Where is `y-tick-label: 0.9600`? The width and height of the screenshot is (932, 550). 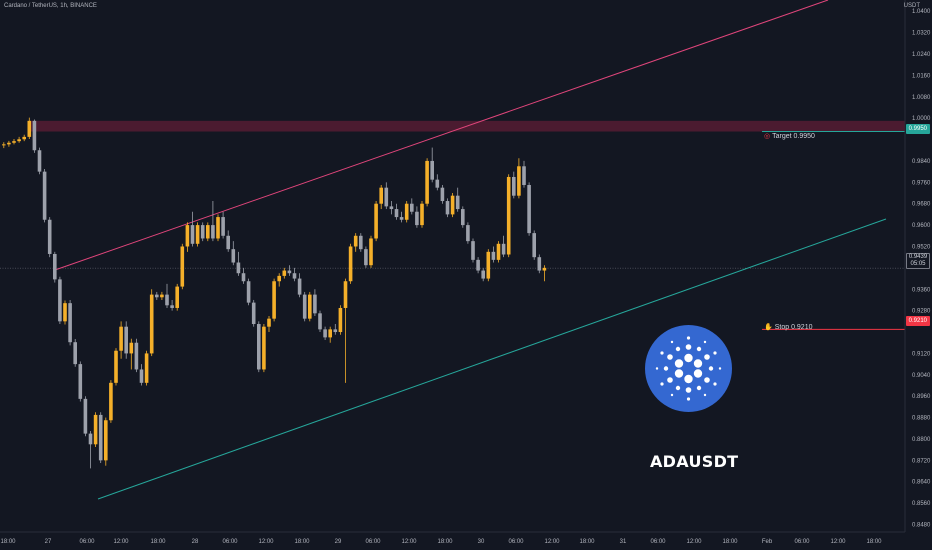 y-tick-label: 0.9600 is located at coordinates (921, 226).